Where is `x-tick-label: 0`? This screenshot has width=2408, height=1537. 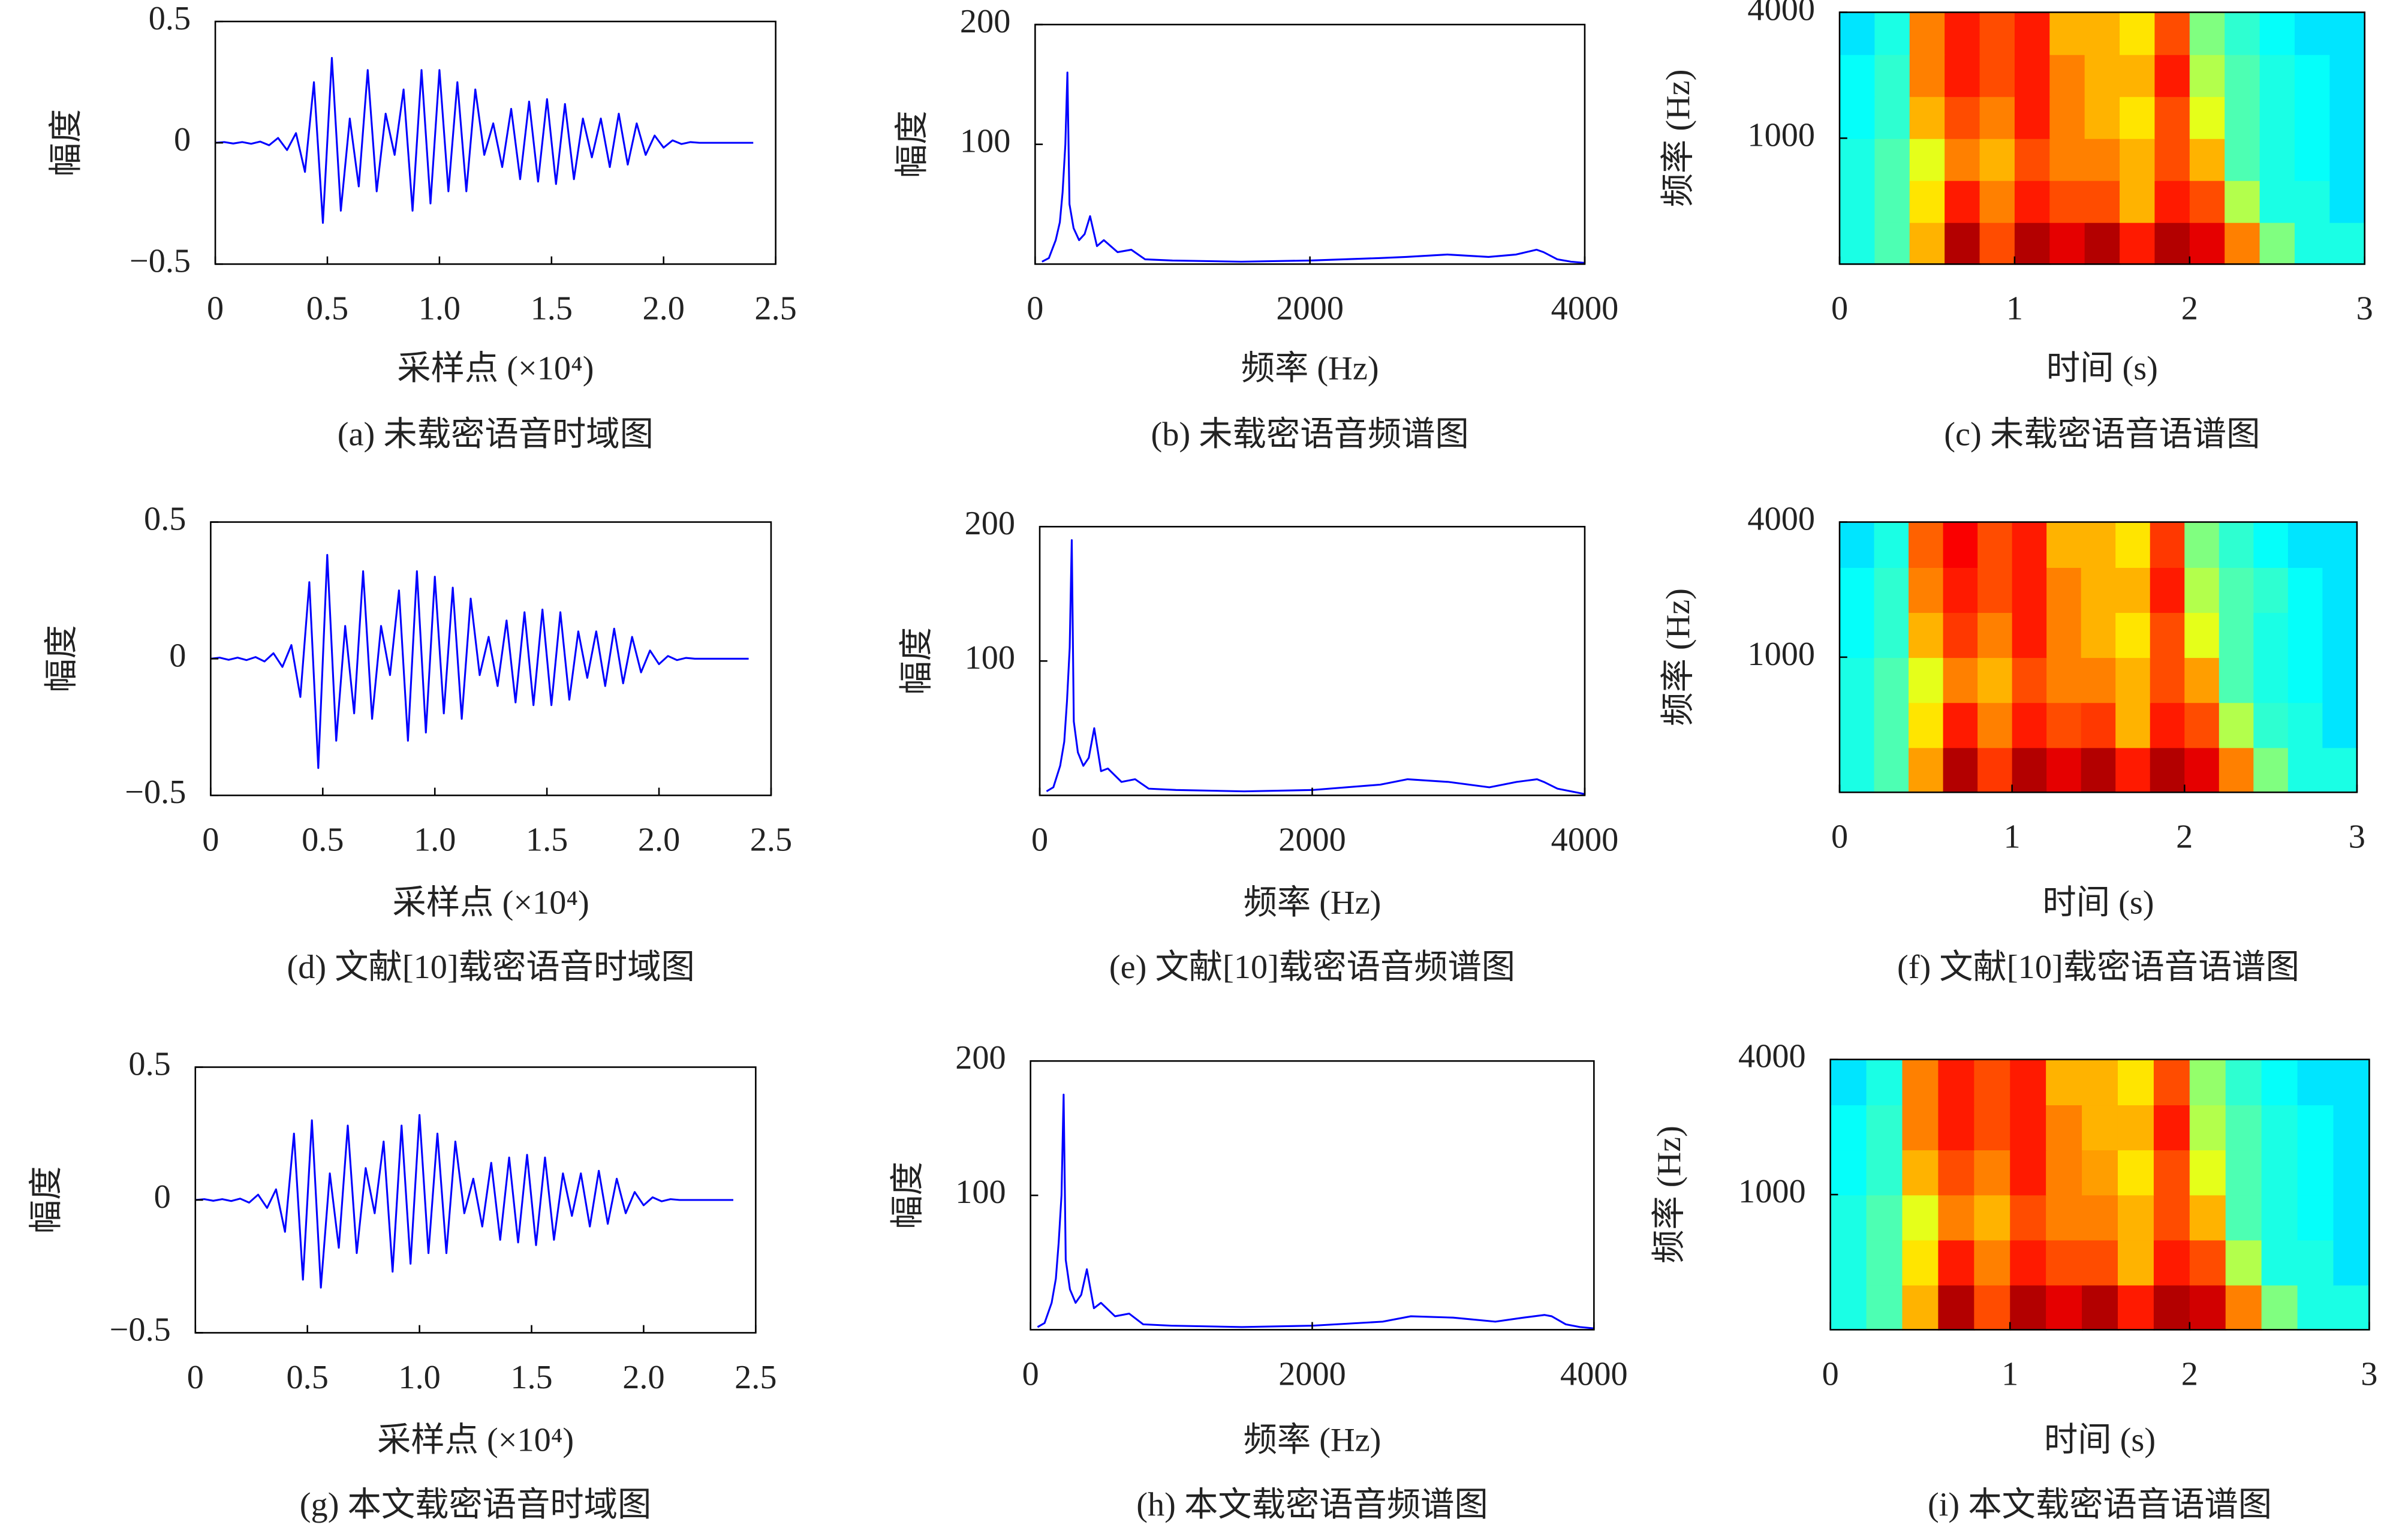
x-tick-label: 0 is located at coordinates (195, 1377).